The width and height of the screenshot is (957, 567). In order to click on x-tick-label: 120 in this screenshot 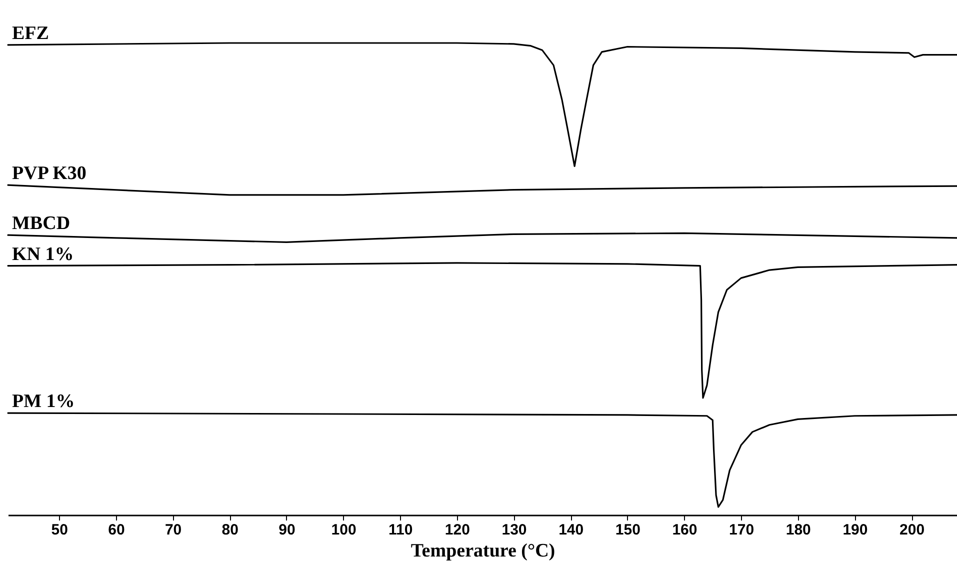, I will do `click(457, 530)`.